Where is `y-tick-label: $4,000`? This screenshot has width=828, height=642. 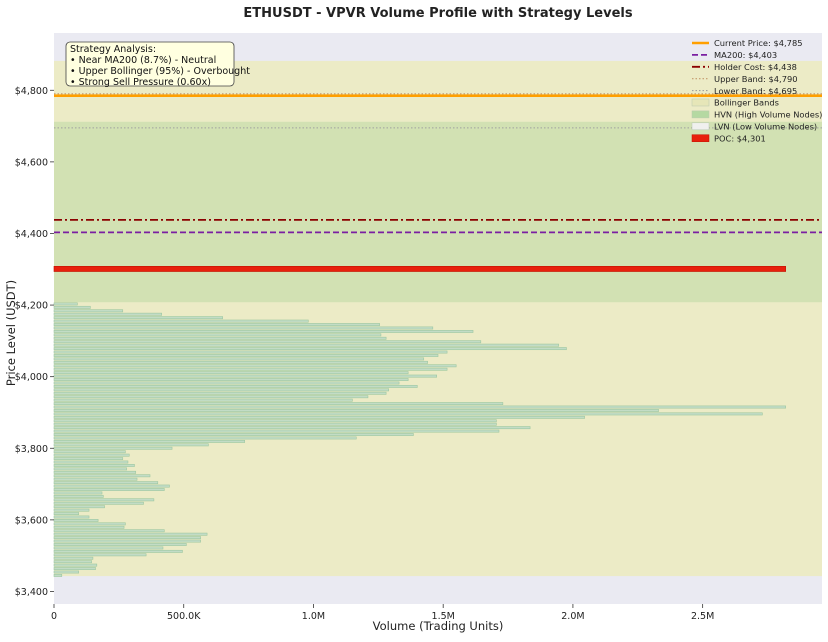 y-tick-label: $4,000 is located at coordinates (31, 377).